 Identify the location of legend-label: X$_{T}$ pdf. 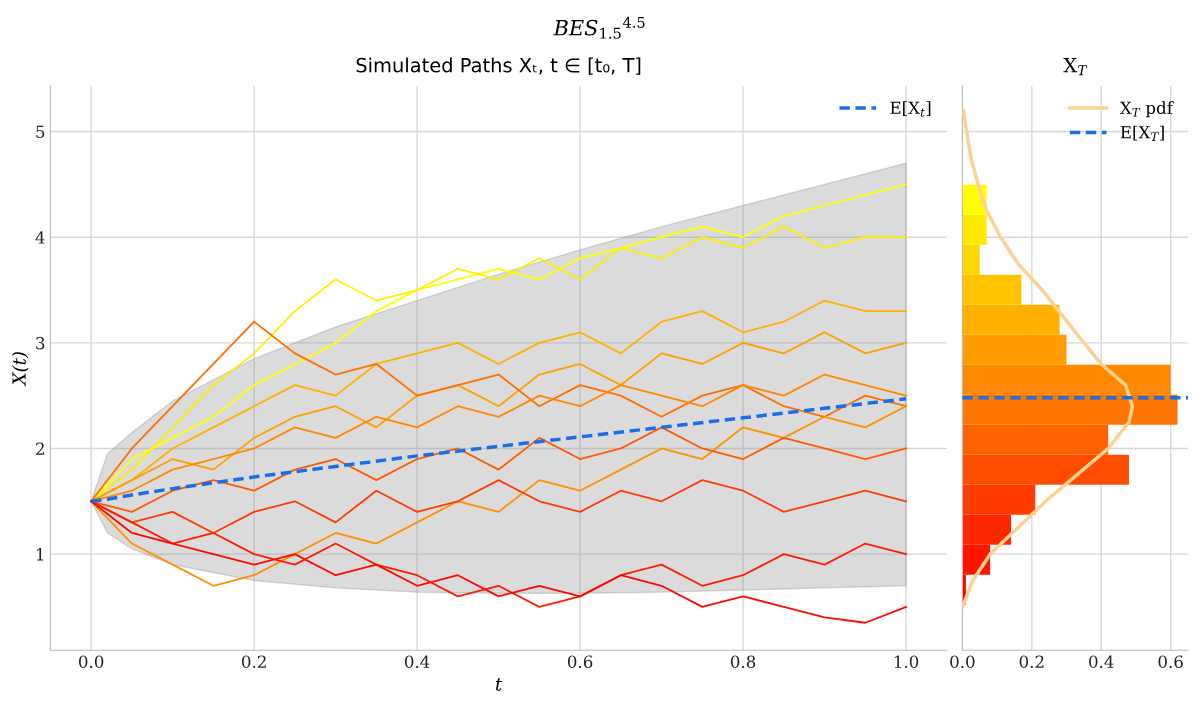
(1146, 109).